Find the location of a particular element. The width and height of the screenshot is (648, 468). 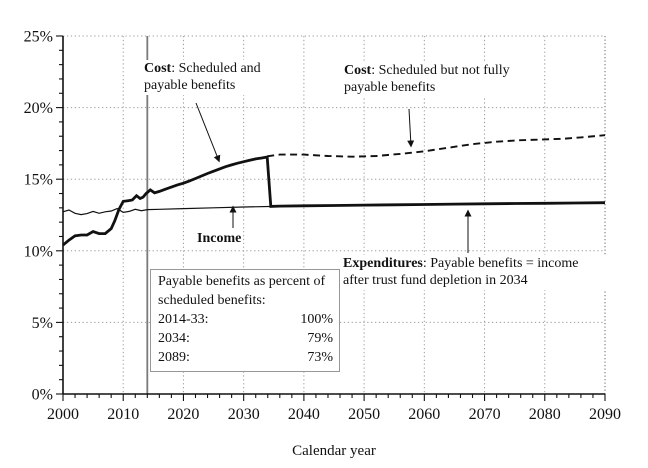

cost-payable-label: Cost: Scheduled and payable benefits is located at coordinates (217, 77).